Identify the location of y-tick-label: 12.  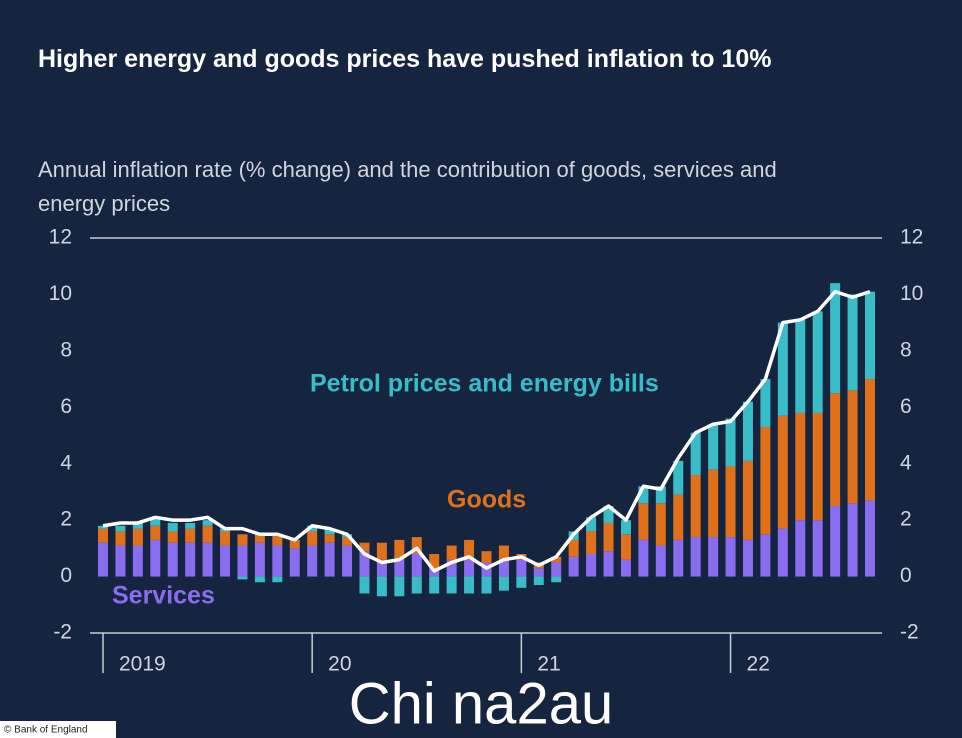
(60, 237).